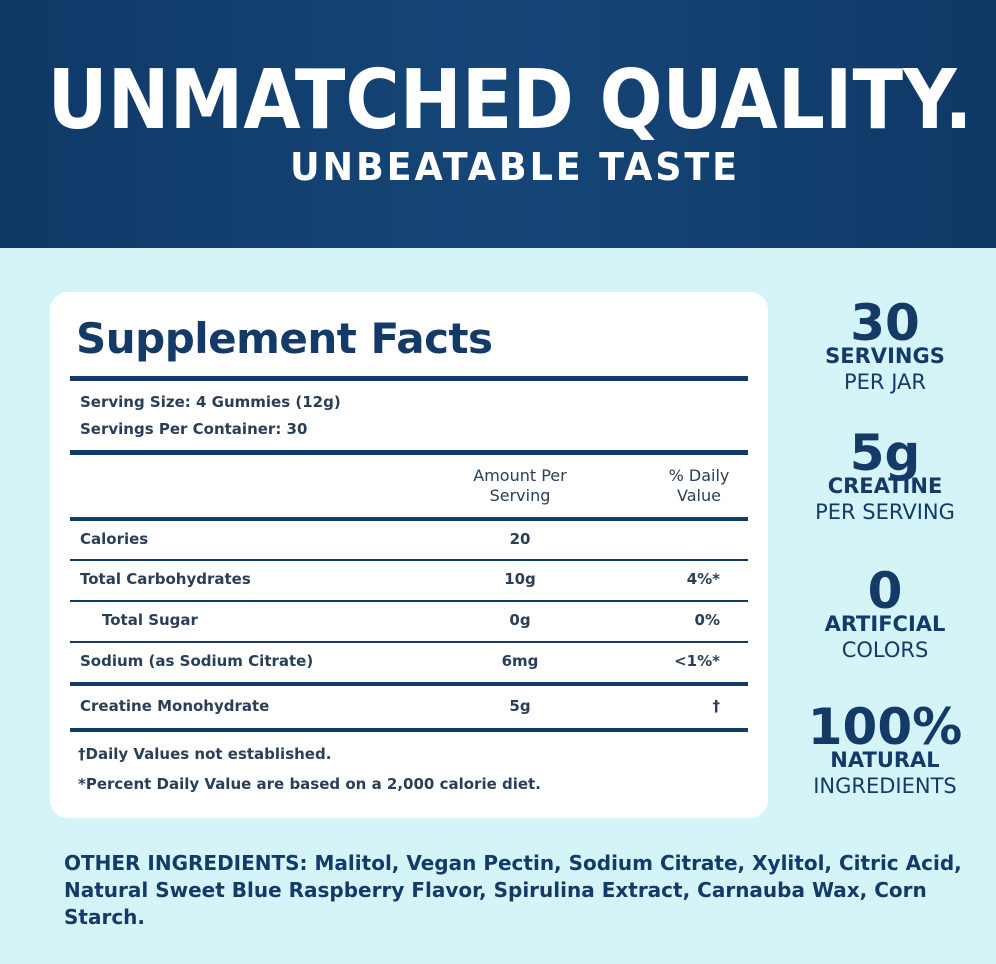  What do you see at coordinates (186, 863) in the screenshot?
I see `other-ingredients-label: OTHER INGREDIENTS:` at bounding box center [186, 863].